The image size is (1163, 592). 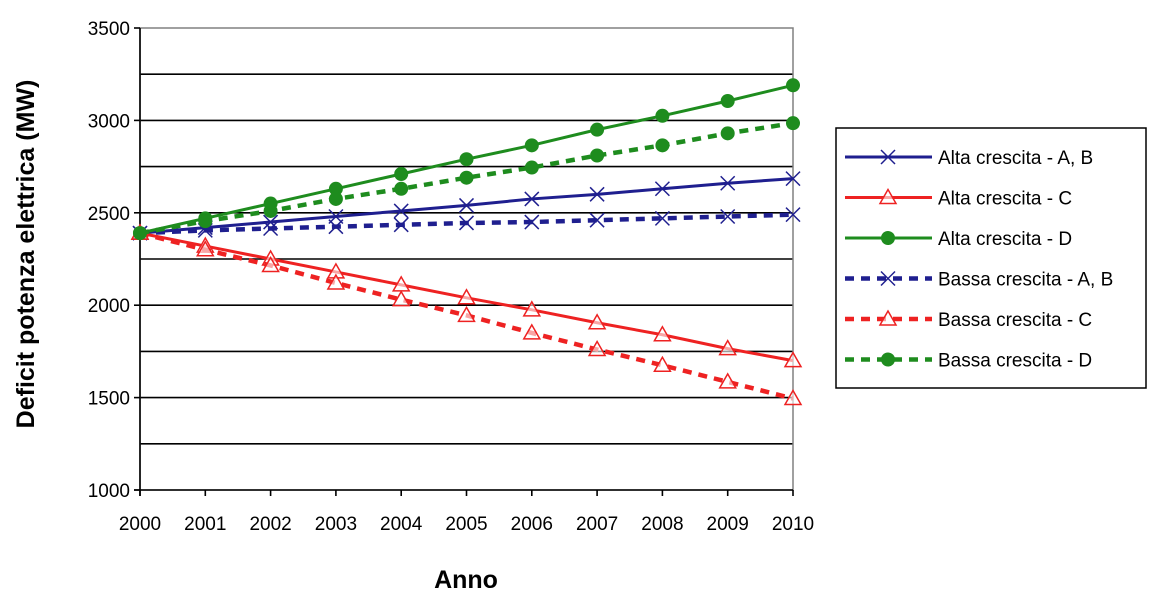 What do you see at coordinates (270, 524) in the screenshot?
I see `x-tick-label: 2002` at bounding box center [270, 524].